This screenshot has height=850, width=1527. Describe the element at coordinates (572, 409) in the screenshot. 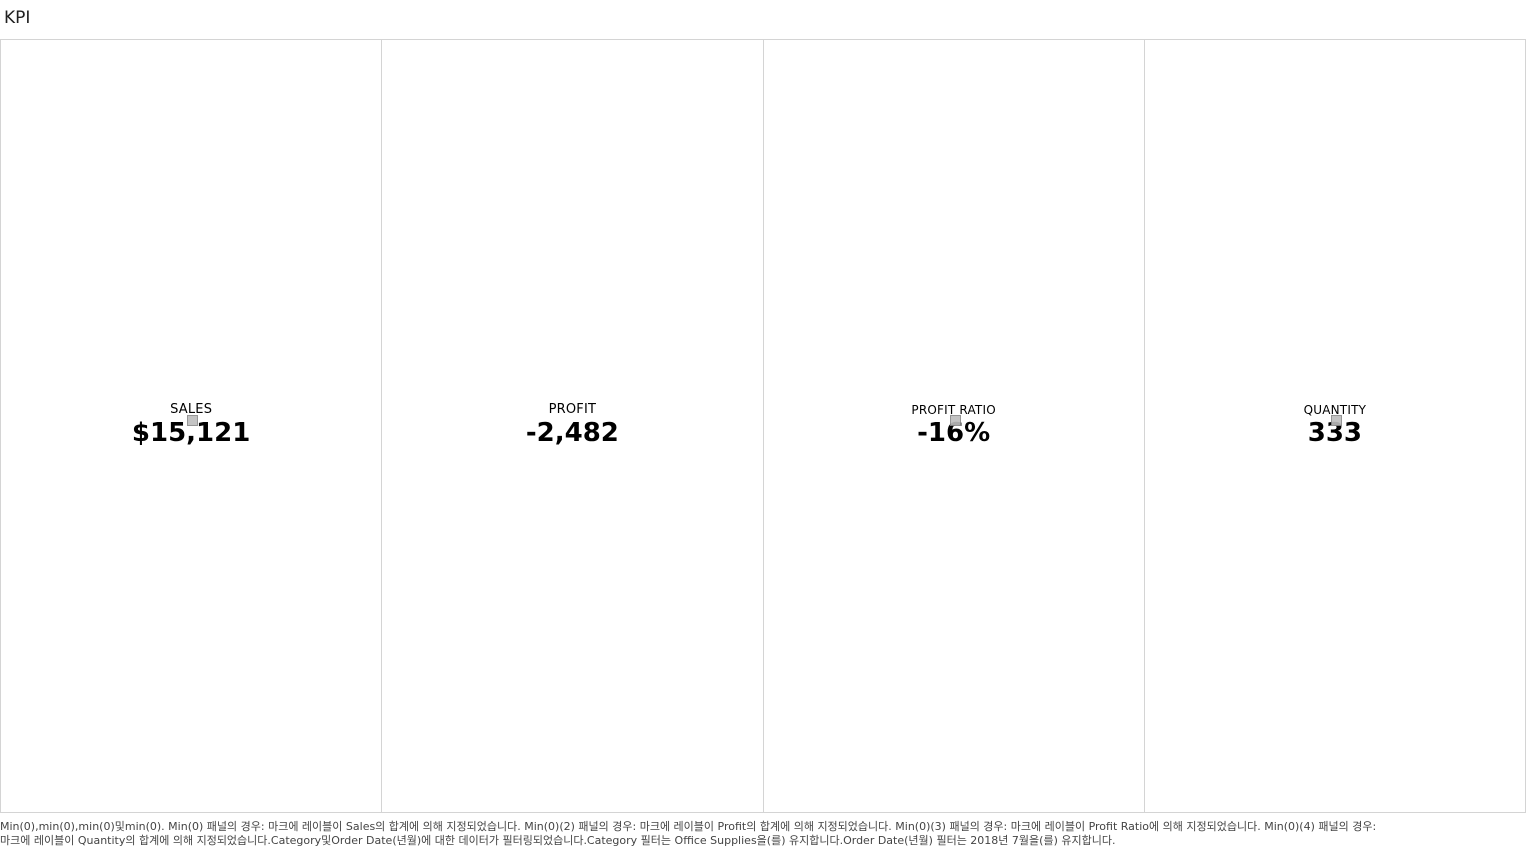

I see `kpi-label-profit: PROFIT` at that location.